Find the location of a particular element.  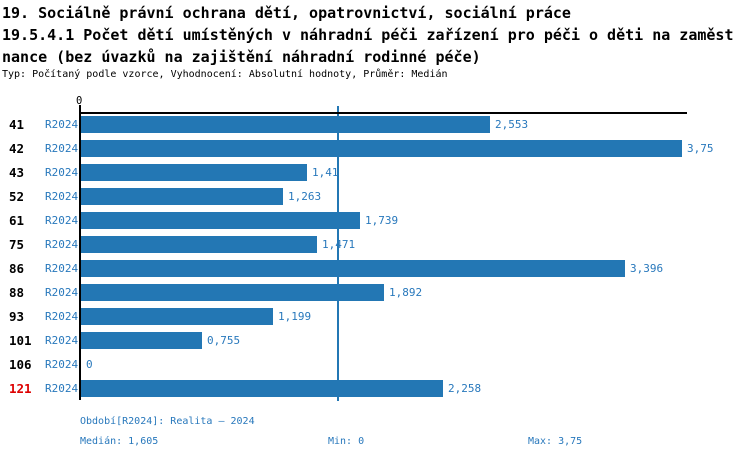

chart-row: 52 R2024 1,263 is located at coordinates (375, 196).